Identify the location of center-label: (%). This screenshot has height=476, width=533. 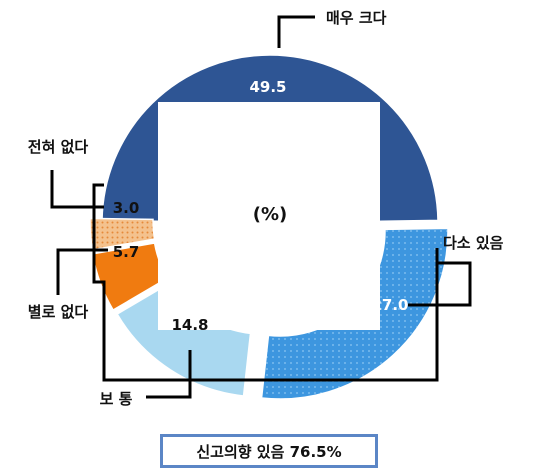
(270, 214).